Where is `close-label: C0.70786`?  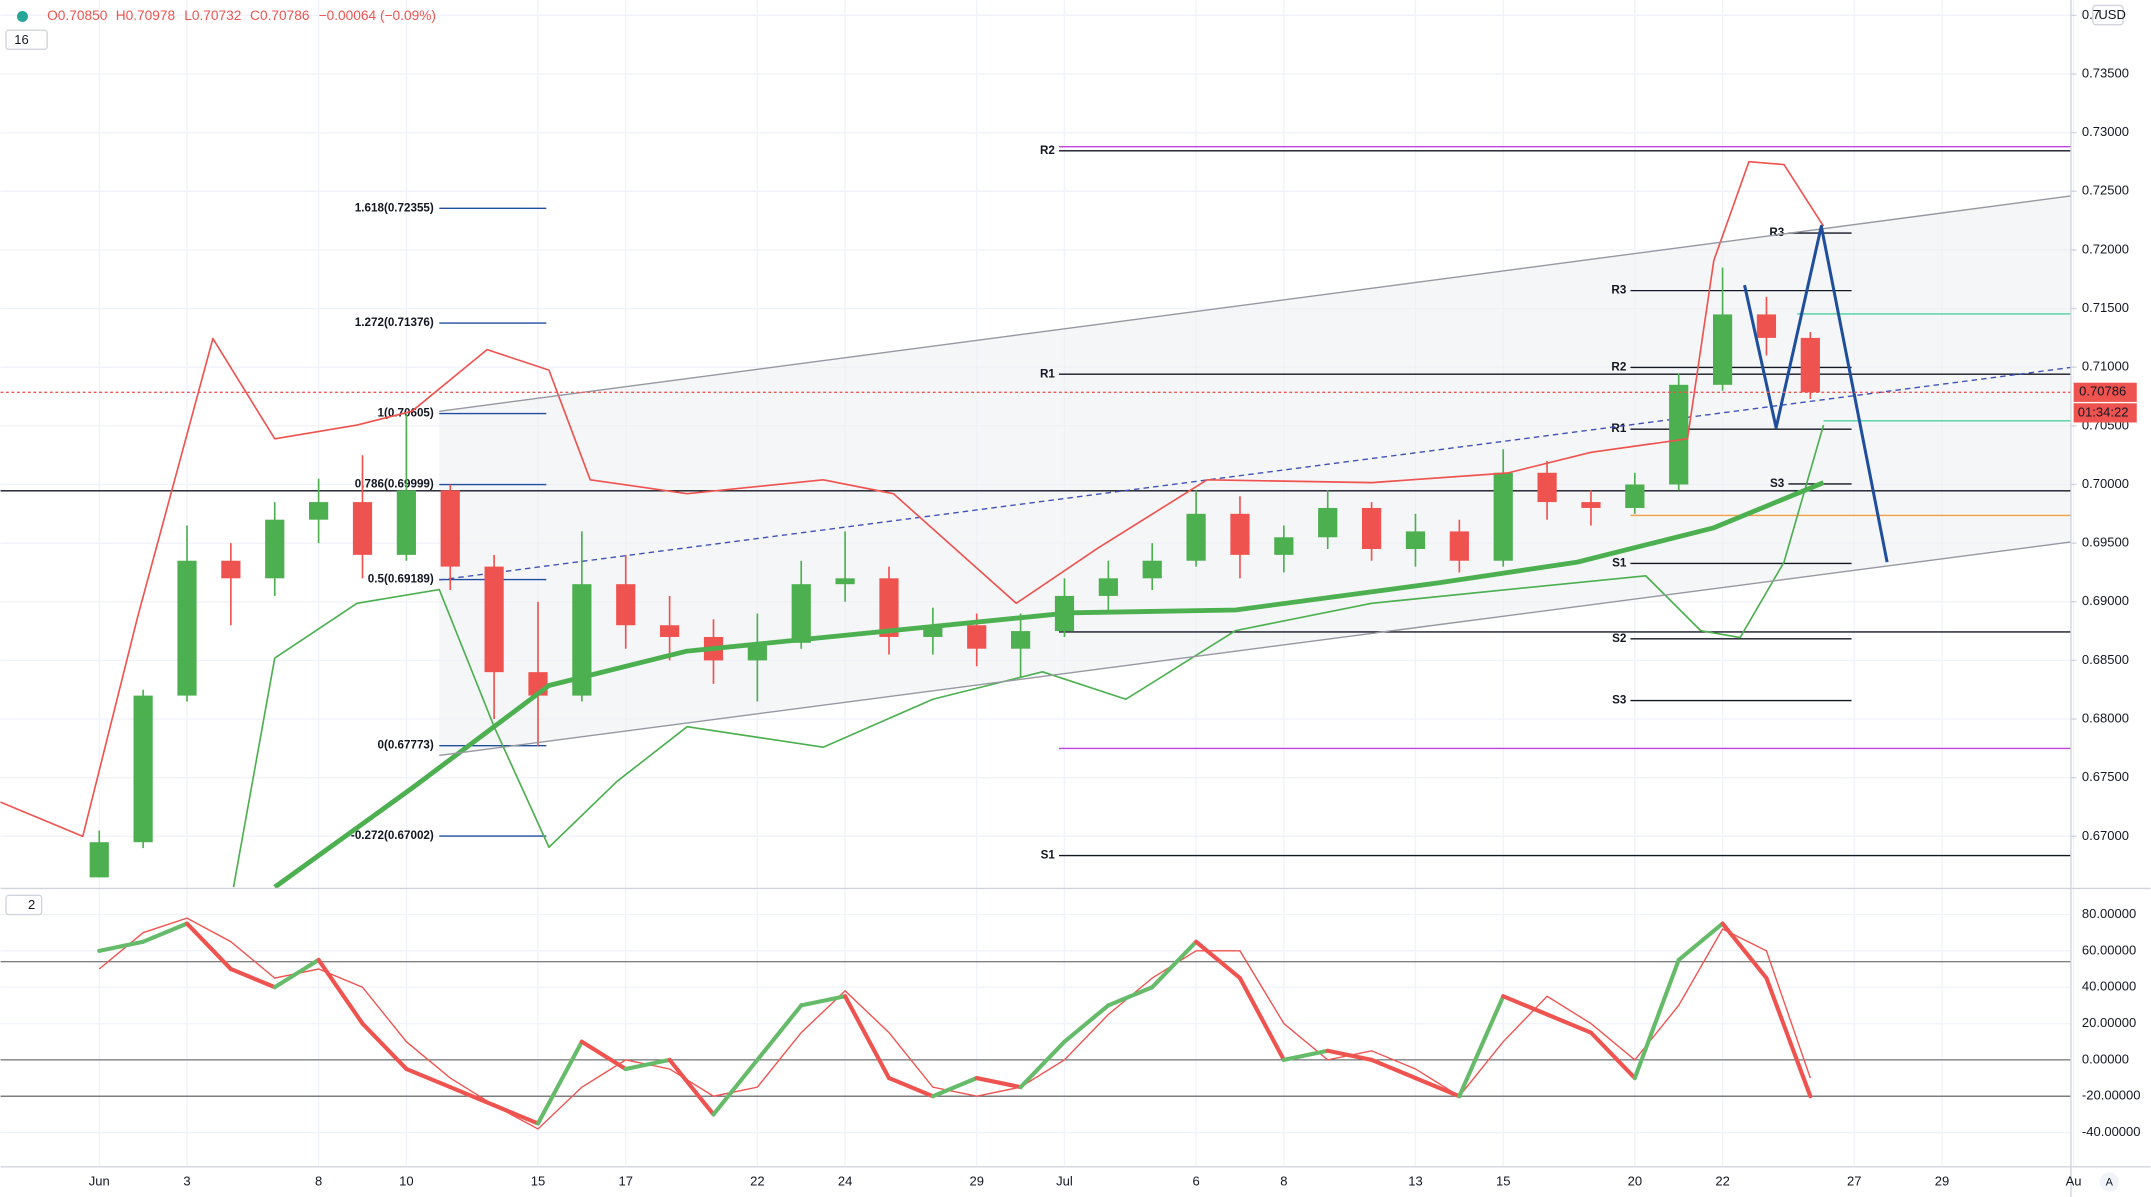 close-label: C0.70786 is located at coordinates (280, 15).